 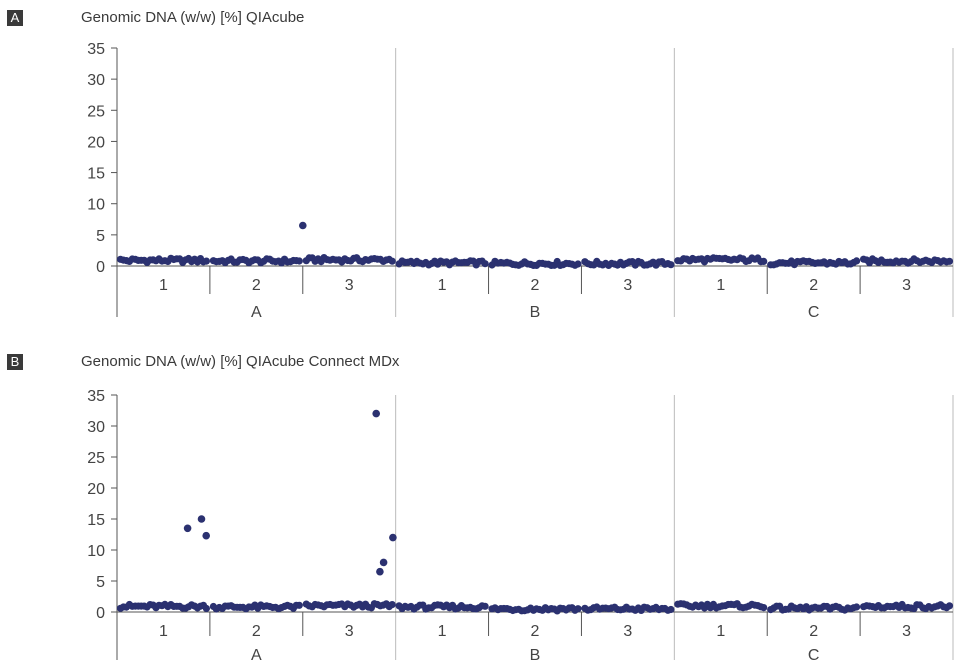 What do you see at coordinates (814, 655) in the screenshot?
I see `panel-b-group-label: C` at bounding box center [814, 655].